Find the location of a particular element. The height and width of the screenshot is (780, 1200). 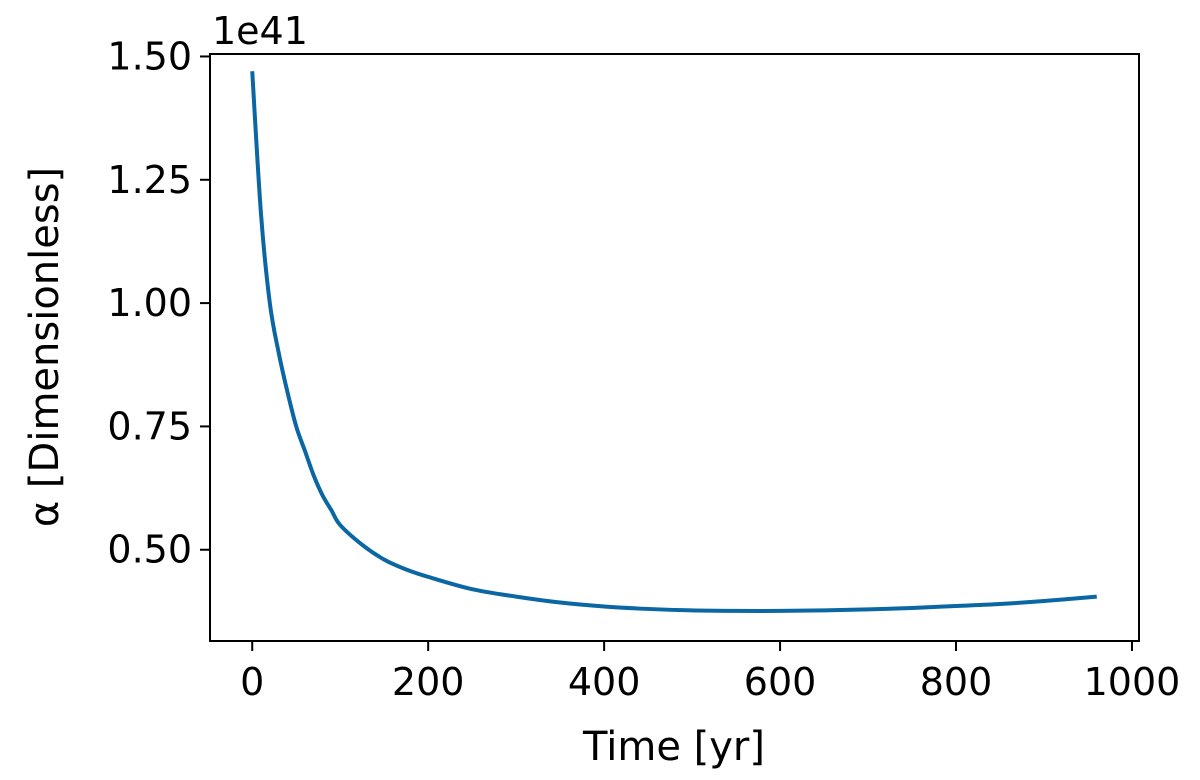

x-tick-label: 200 is located at coordinates (428, 682).